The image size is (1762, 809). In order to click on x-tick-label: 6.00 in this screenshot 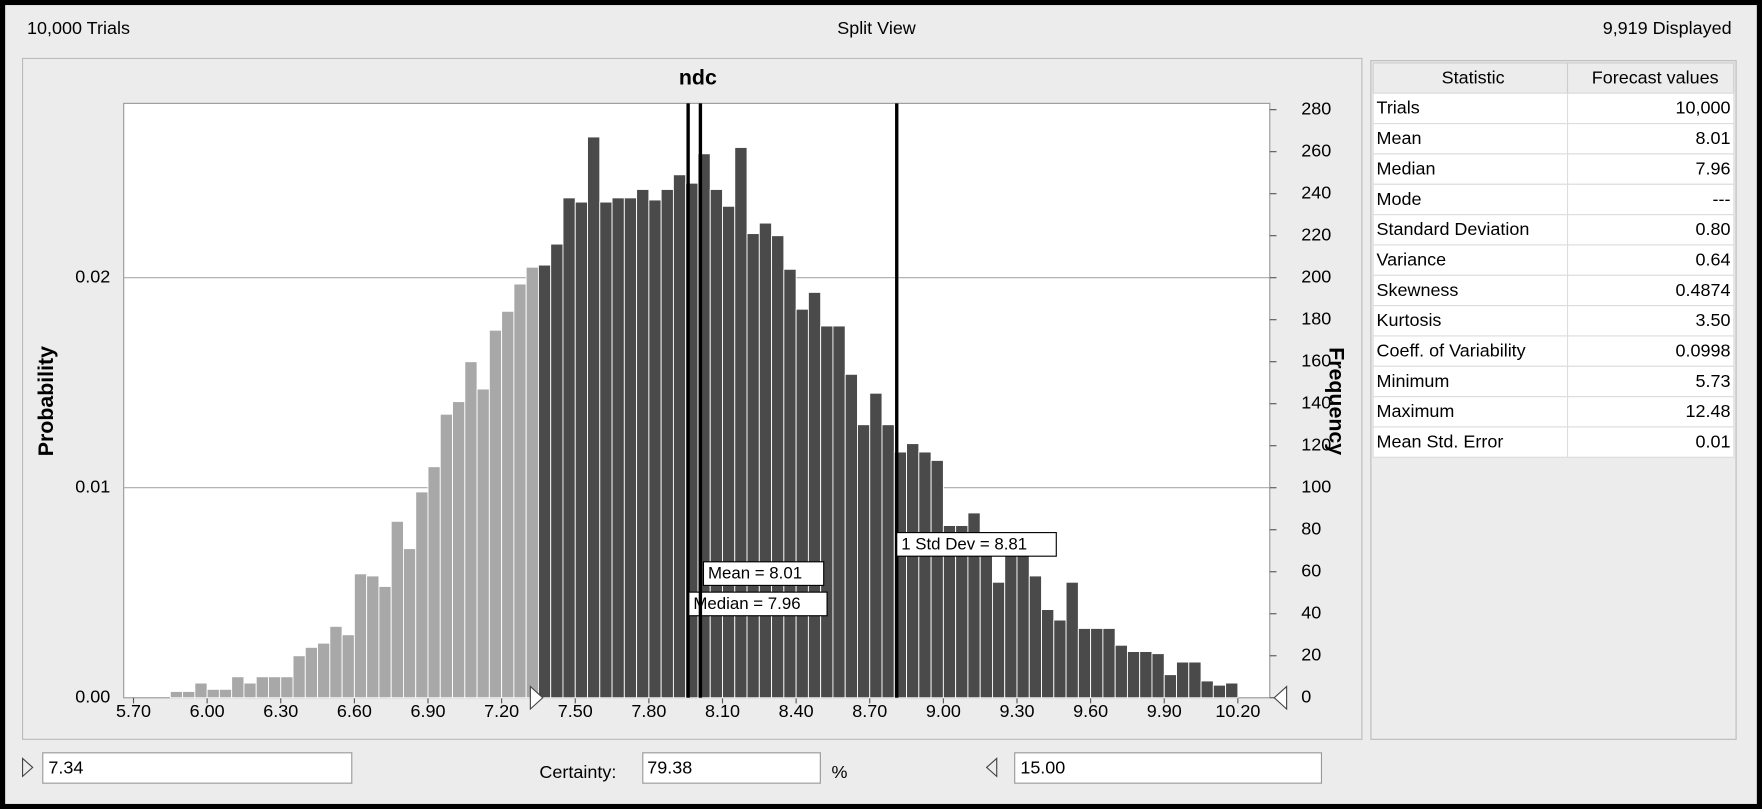, I will do `click(207, 711)`.